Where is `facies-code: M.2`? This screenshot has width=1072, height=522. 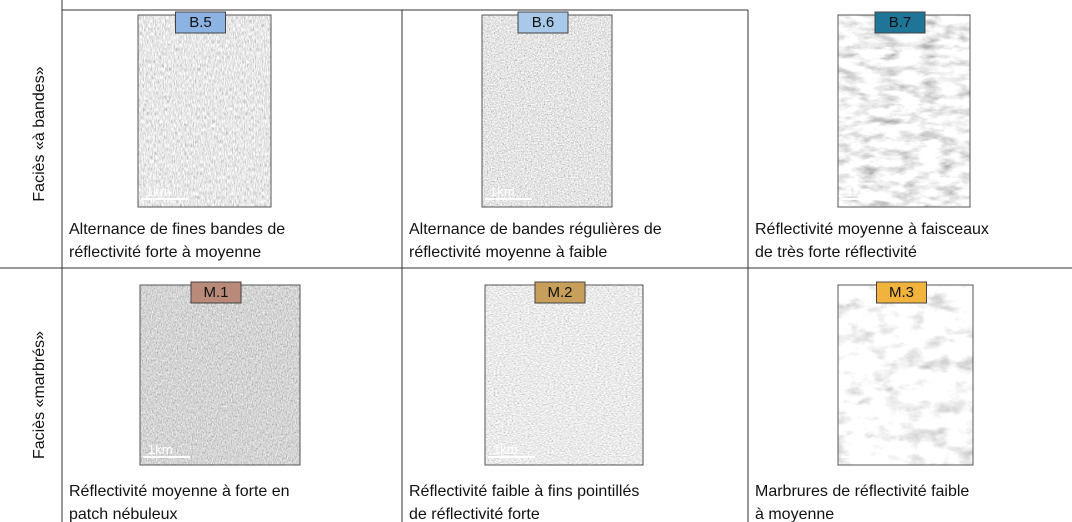
facies-code: M.2 is located at coordinates (559, 292).